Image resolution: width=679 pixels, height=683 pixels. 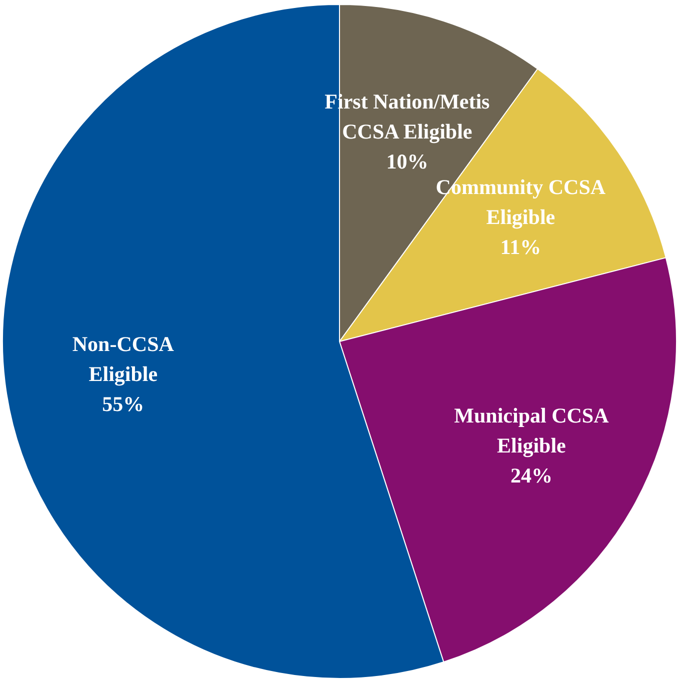 I want to click on slice-label: Municipal CCSA Eligible, so click(x=532, y=430).